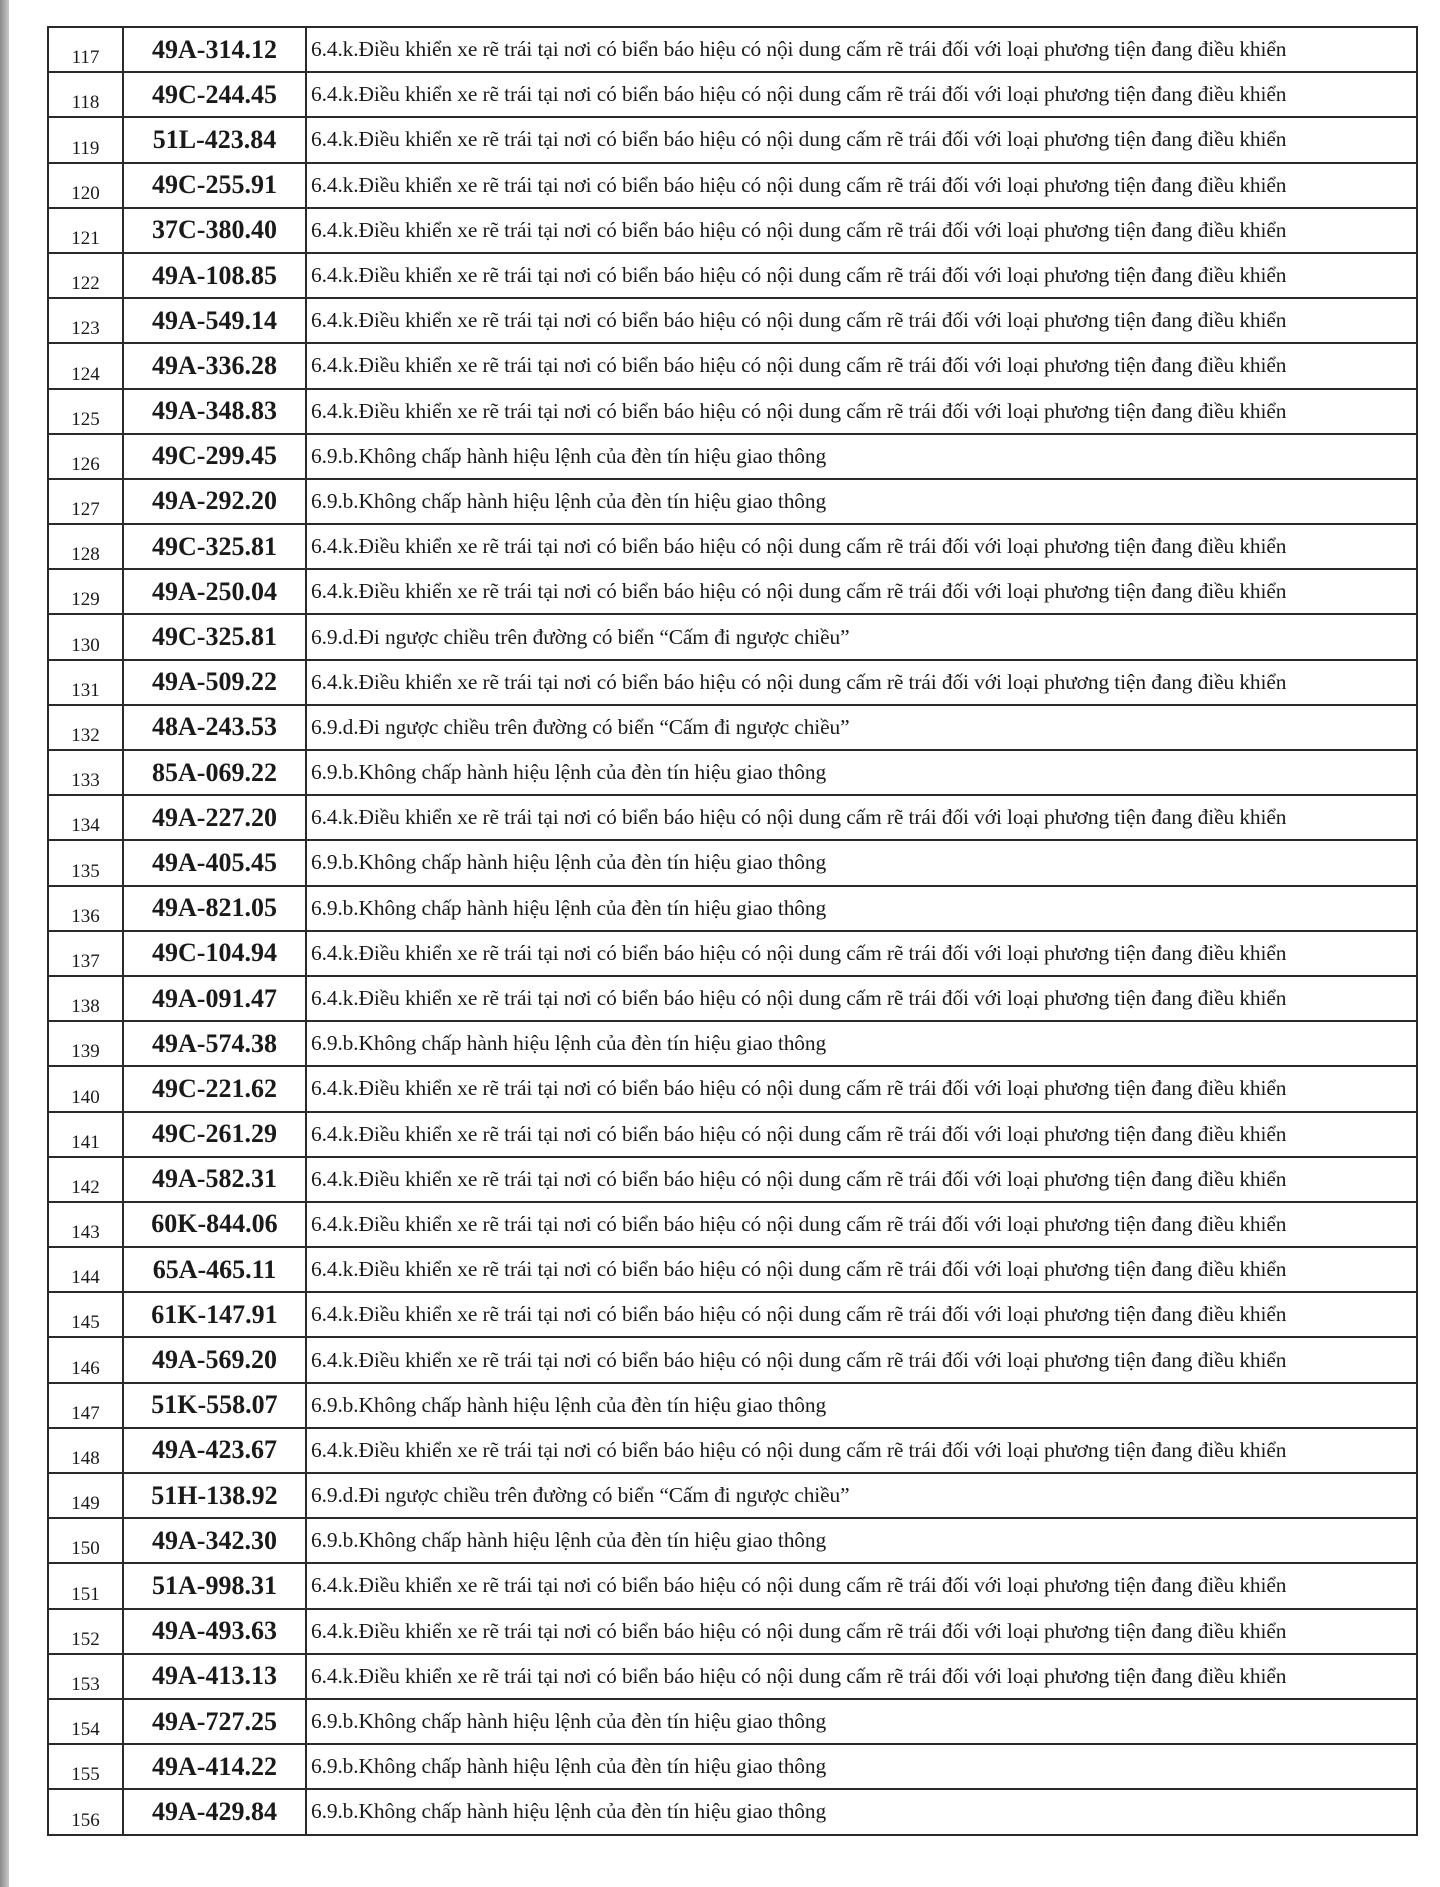  Describe the element at coordinates (214, 1315) in the screenshot. I see `license-plate: 61K-147.91` at that location.